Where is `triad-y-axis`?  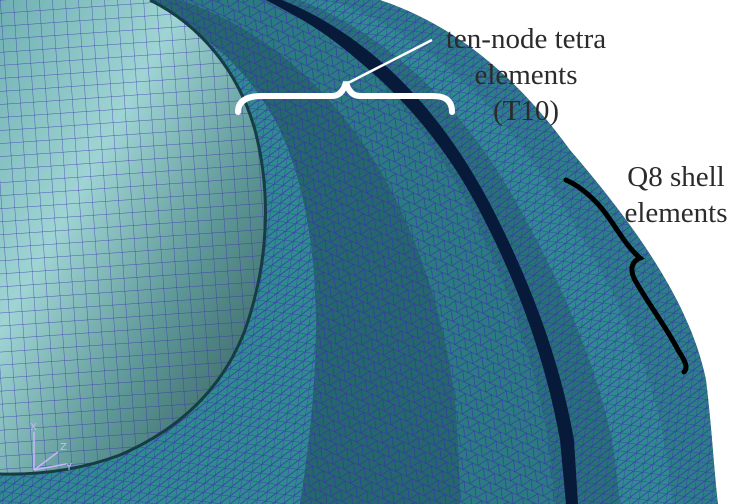 triad-y-axis is located at coordinates (50, 467).